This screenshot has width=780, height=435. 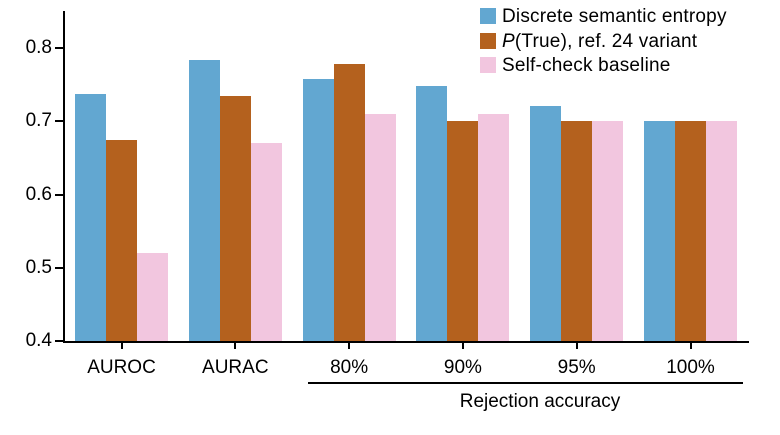 What do you see at coordinates (690, 367) in the screenshot?
I see `x-tick-label-100: 100%` at bounding box center [690, 367].